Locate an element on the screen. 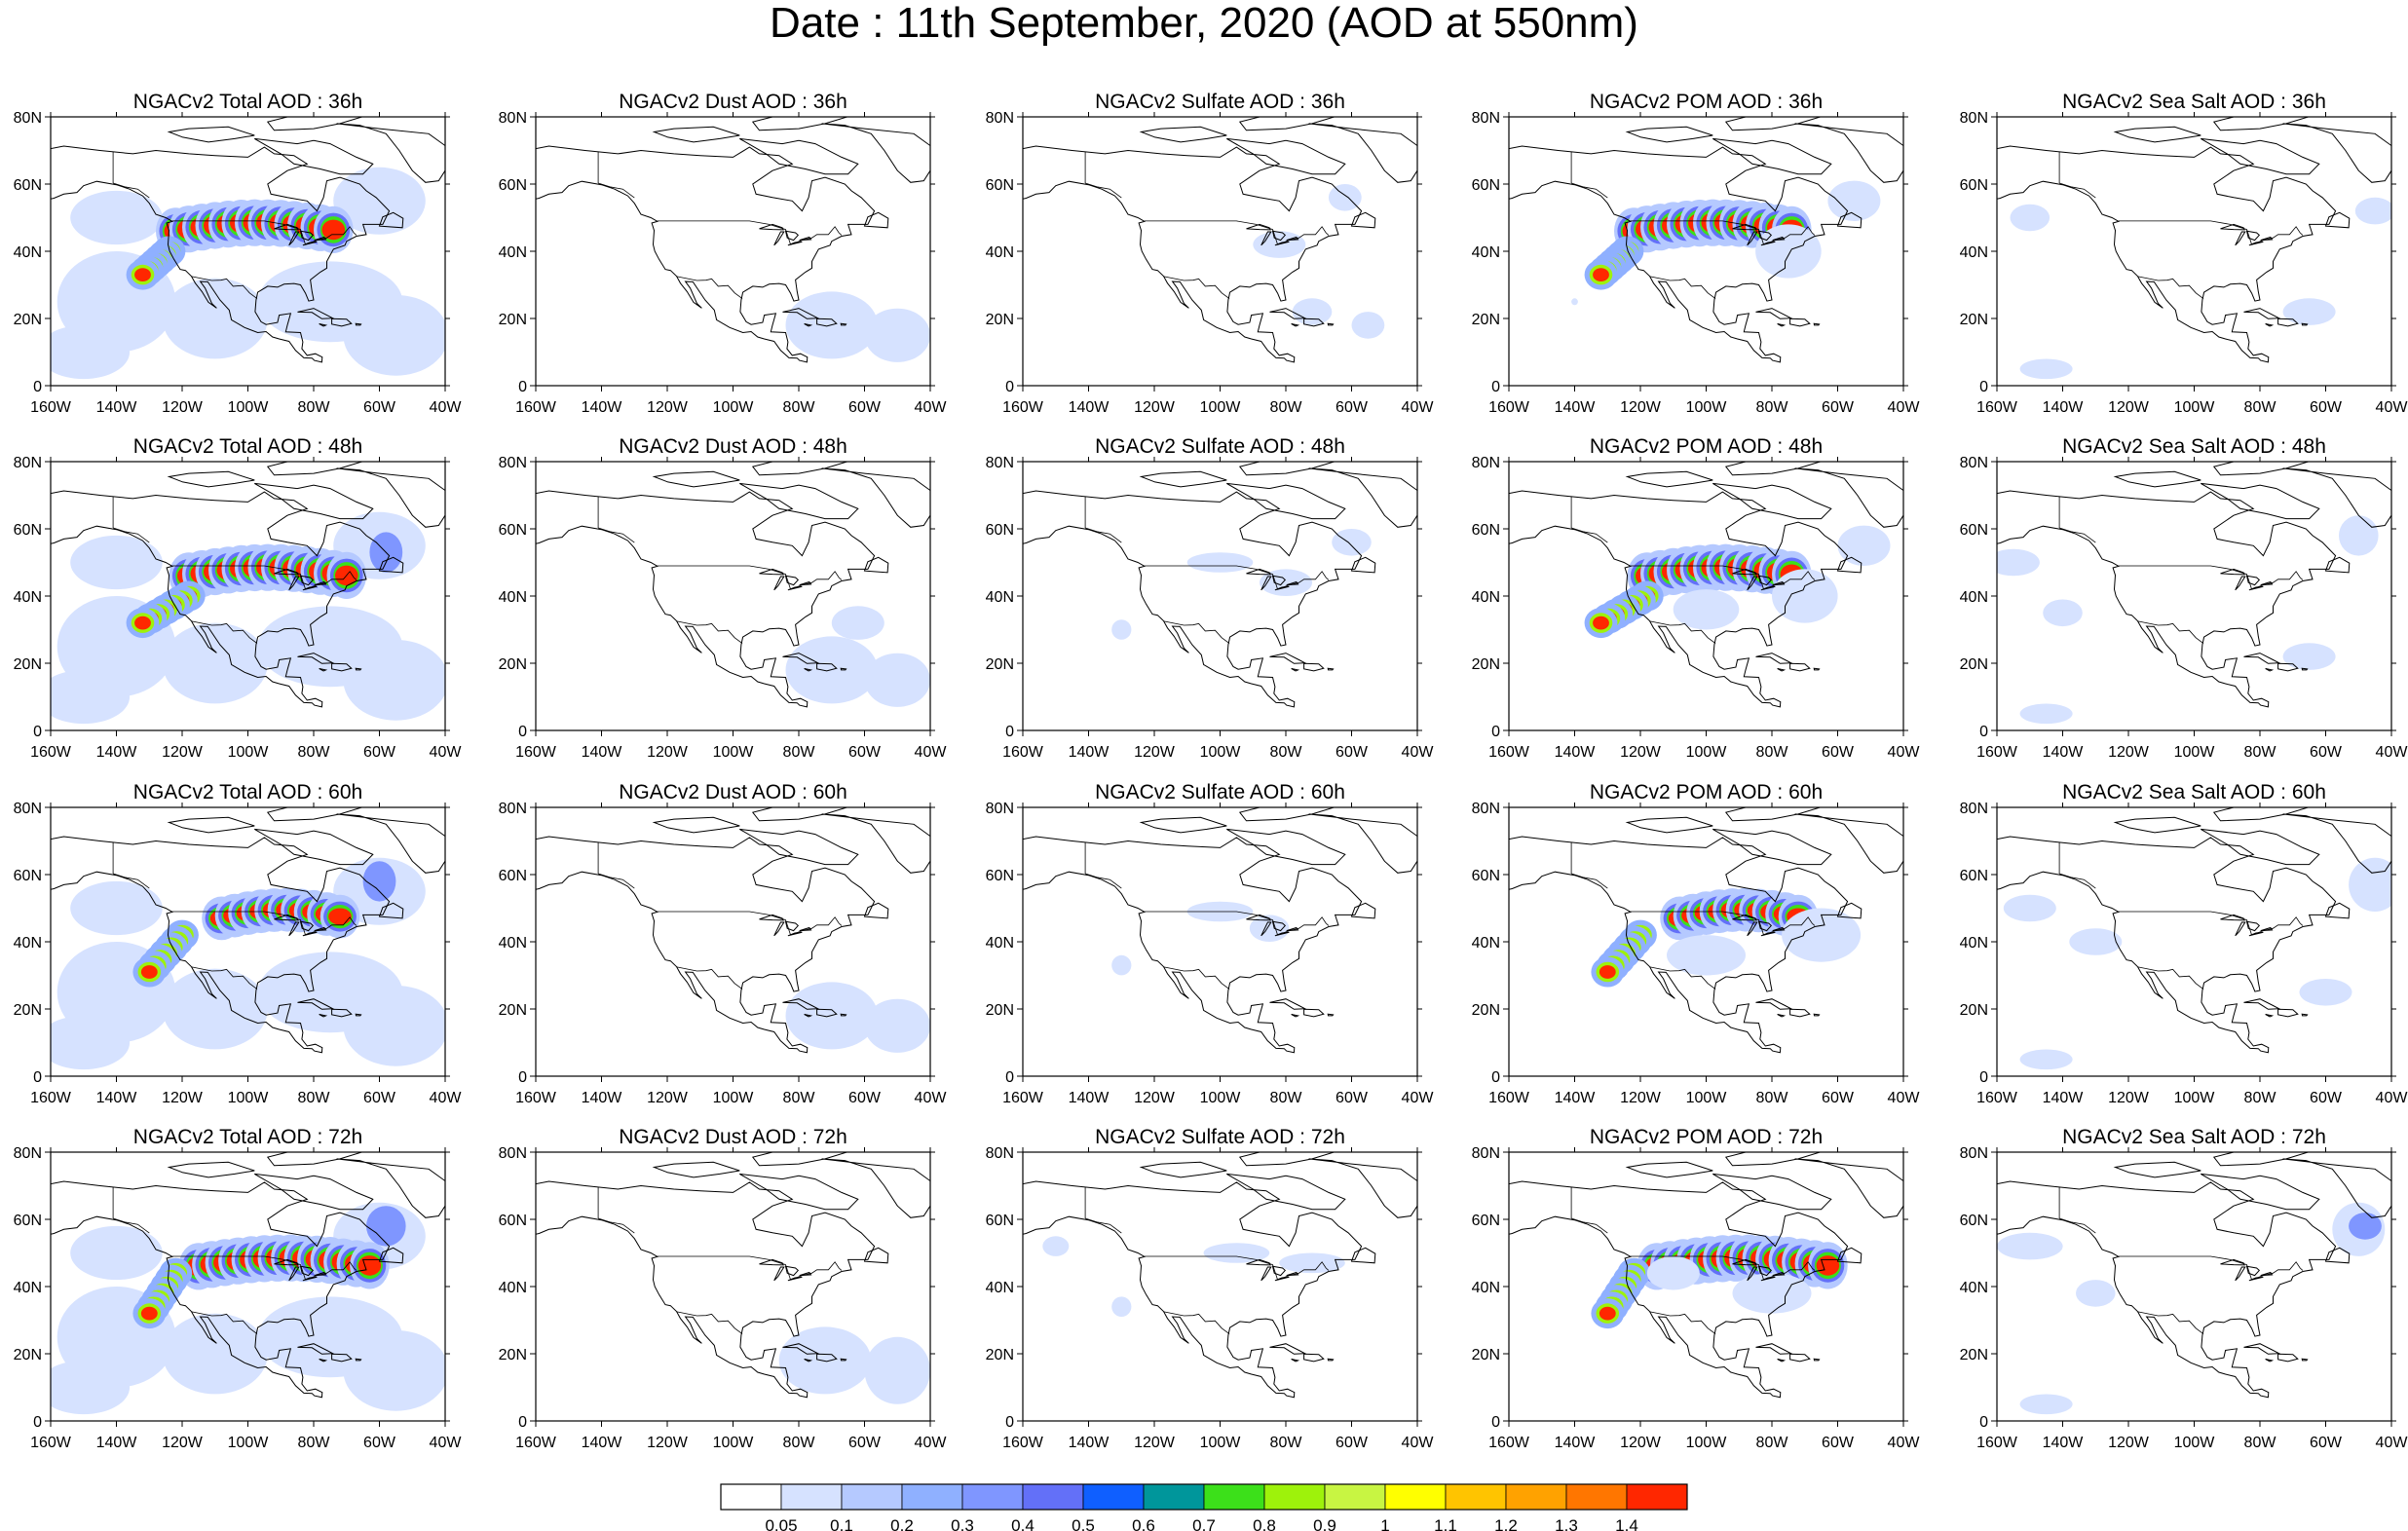  colorbar-label: 0.3 is located at coordinates (962, 1523).